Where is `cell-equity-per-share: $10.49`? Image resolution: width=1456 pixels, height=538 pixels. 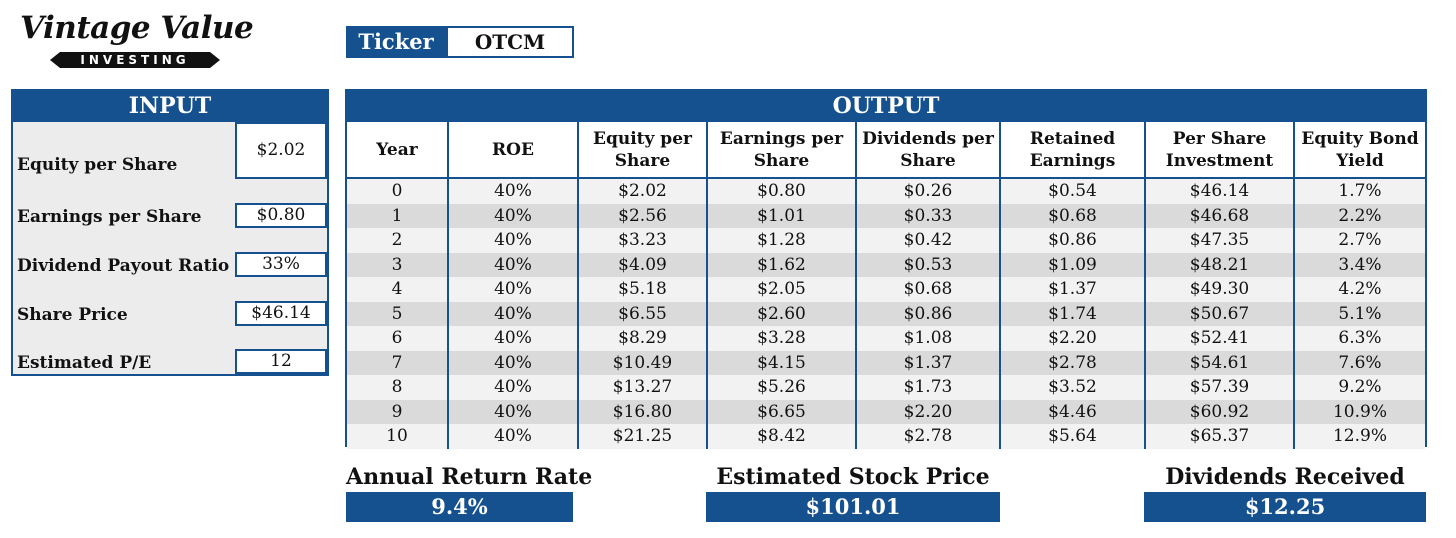
cell-equity-per-share: $10.49 is located at coordinates (643, 362).